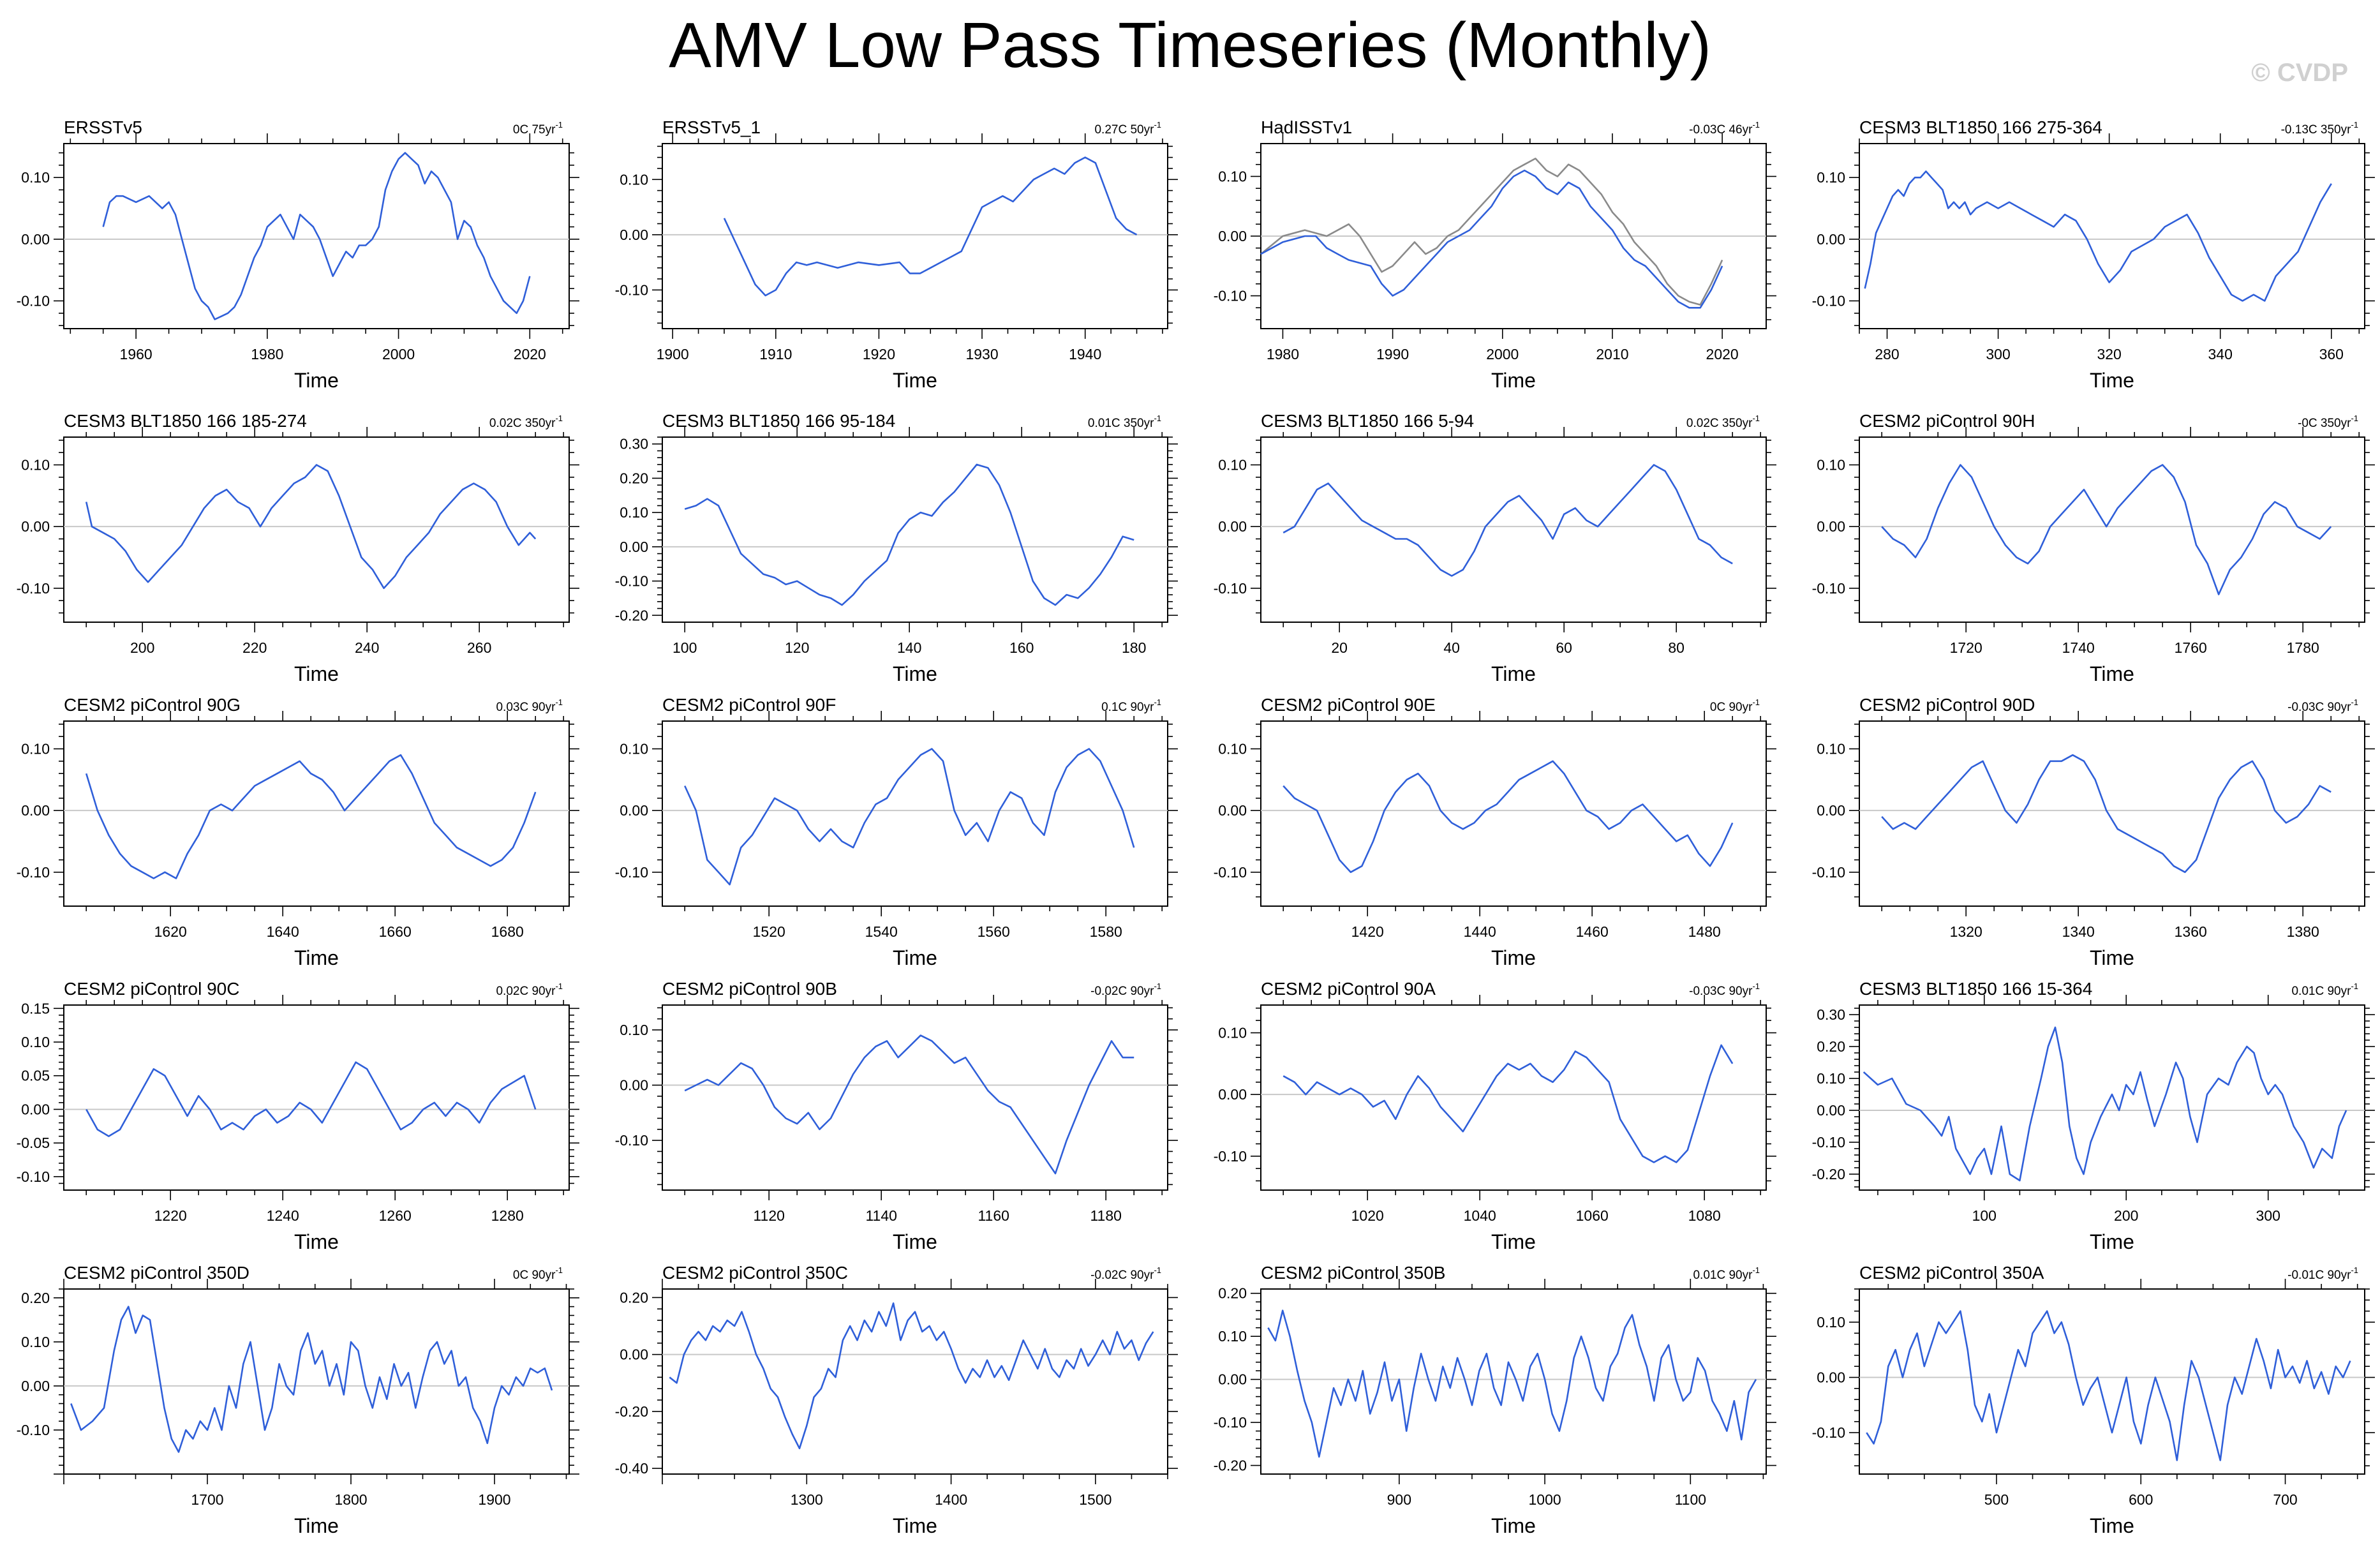 The height and width of the screenshot is (1550, 2380). What do you see at coordinates (395, 1215) in the screenshot?
I see `x-tick-label: 1260` at bounding box center [395, 1215].